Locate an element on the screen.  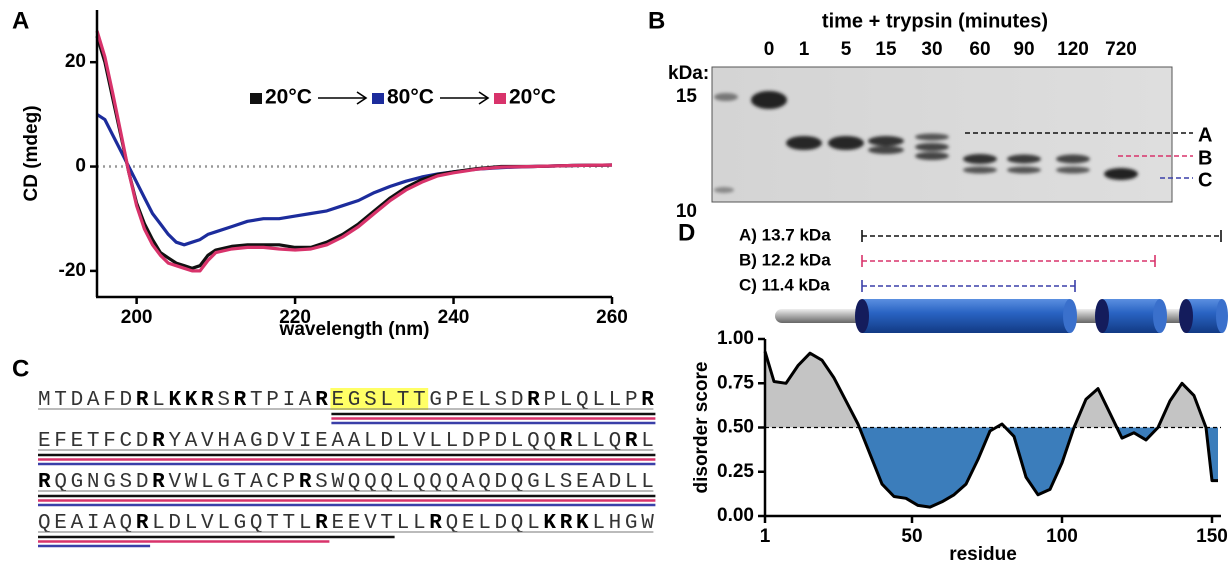
y-tick-label: 0.25 is located at coordinates (735, 471).